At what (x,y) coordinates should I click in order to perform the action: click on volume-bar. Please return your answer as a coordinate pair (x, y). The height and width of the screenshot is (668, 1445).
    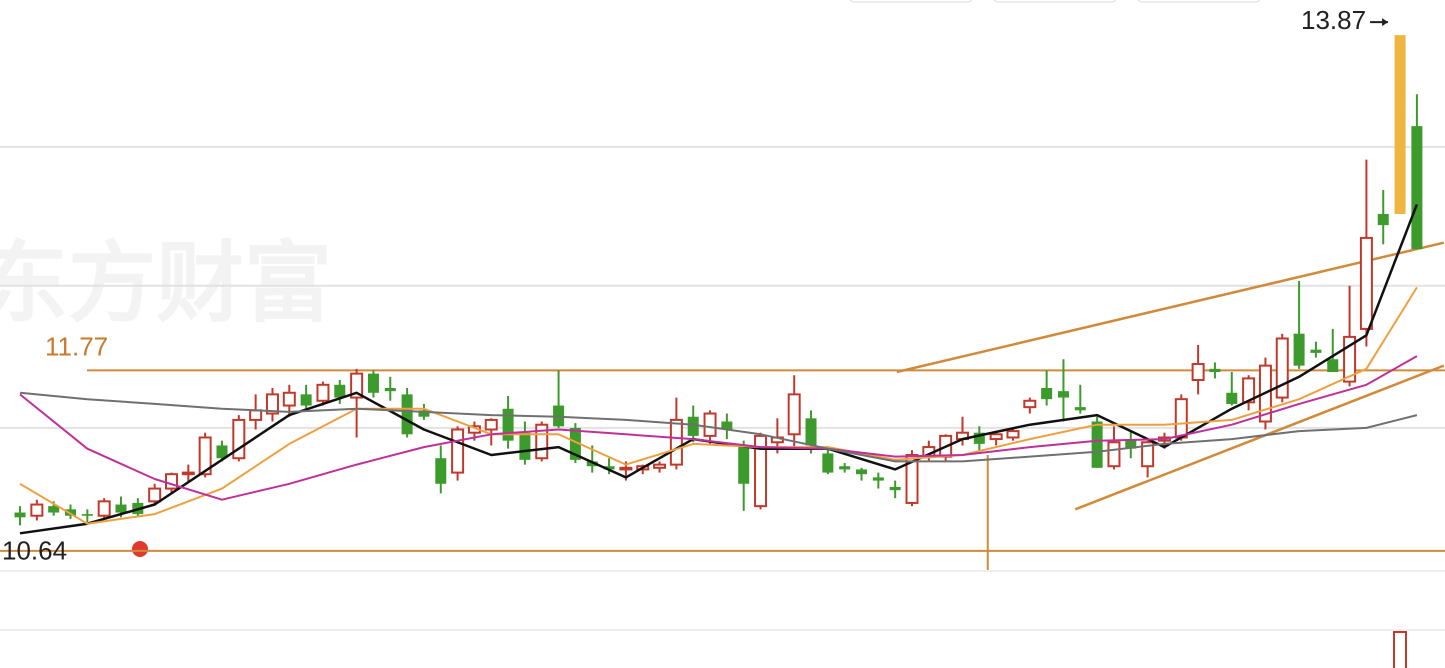
    Looking at the image, I should click on (1400, 649).